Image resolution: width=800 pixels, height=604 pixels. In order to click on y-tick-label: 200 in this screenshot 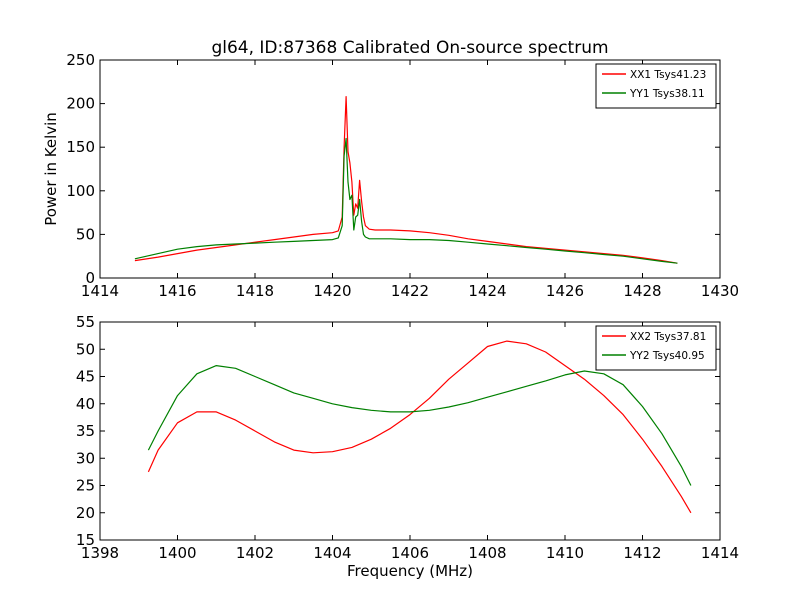, I will do `click(80, 104)`.